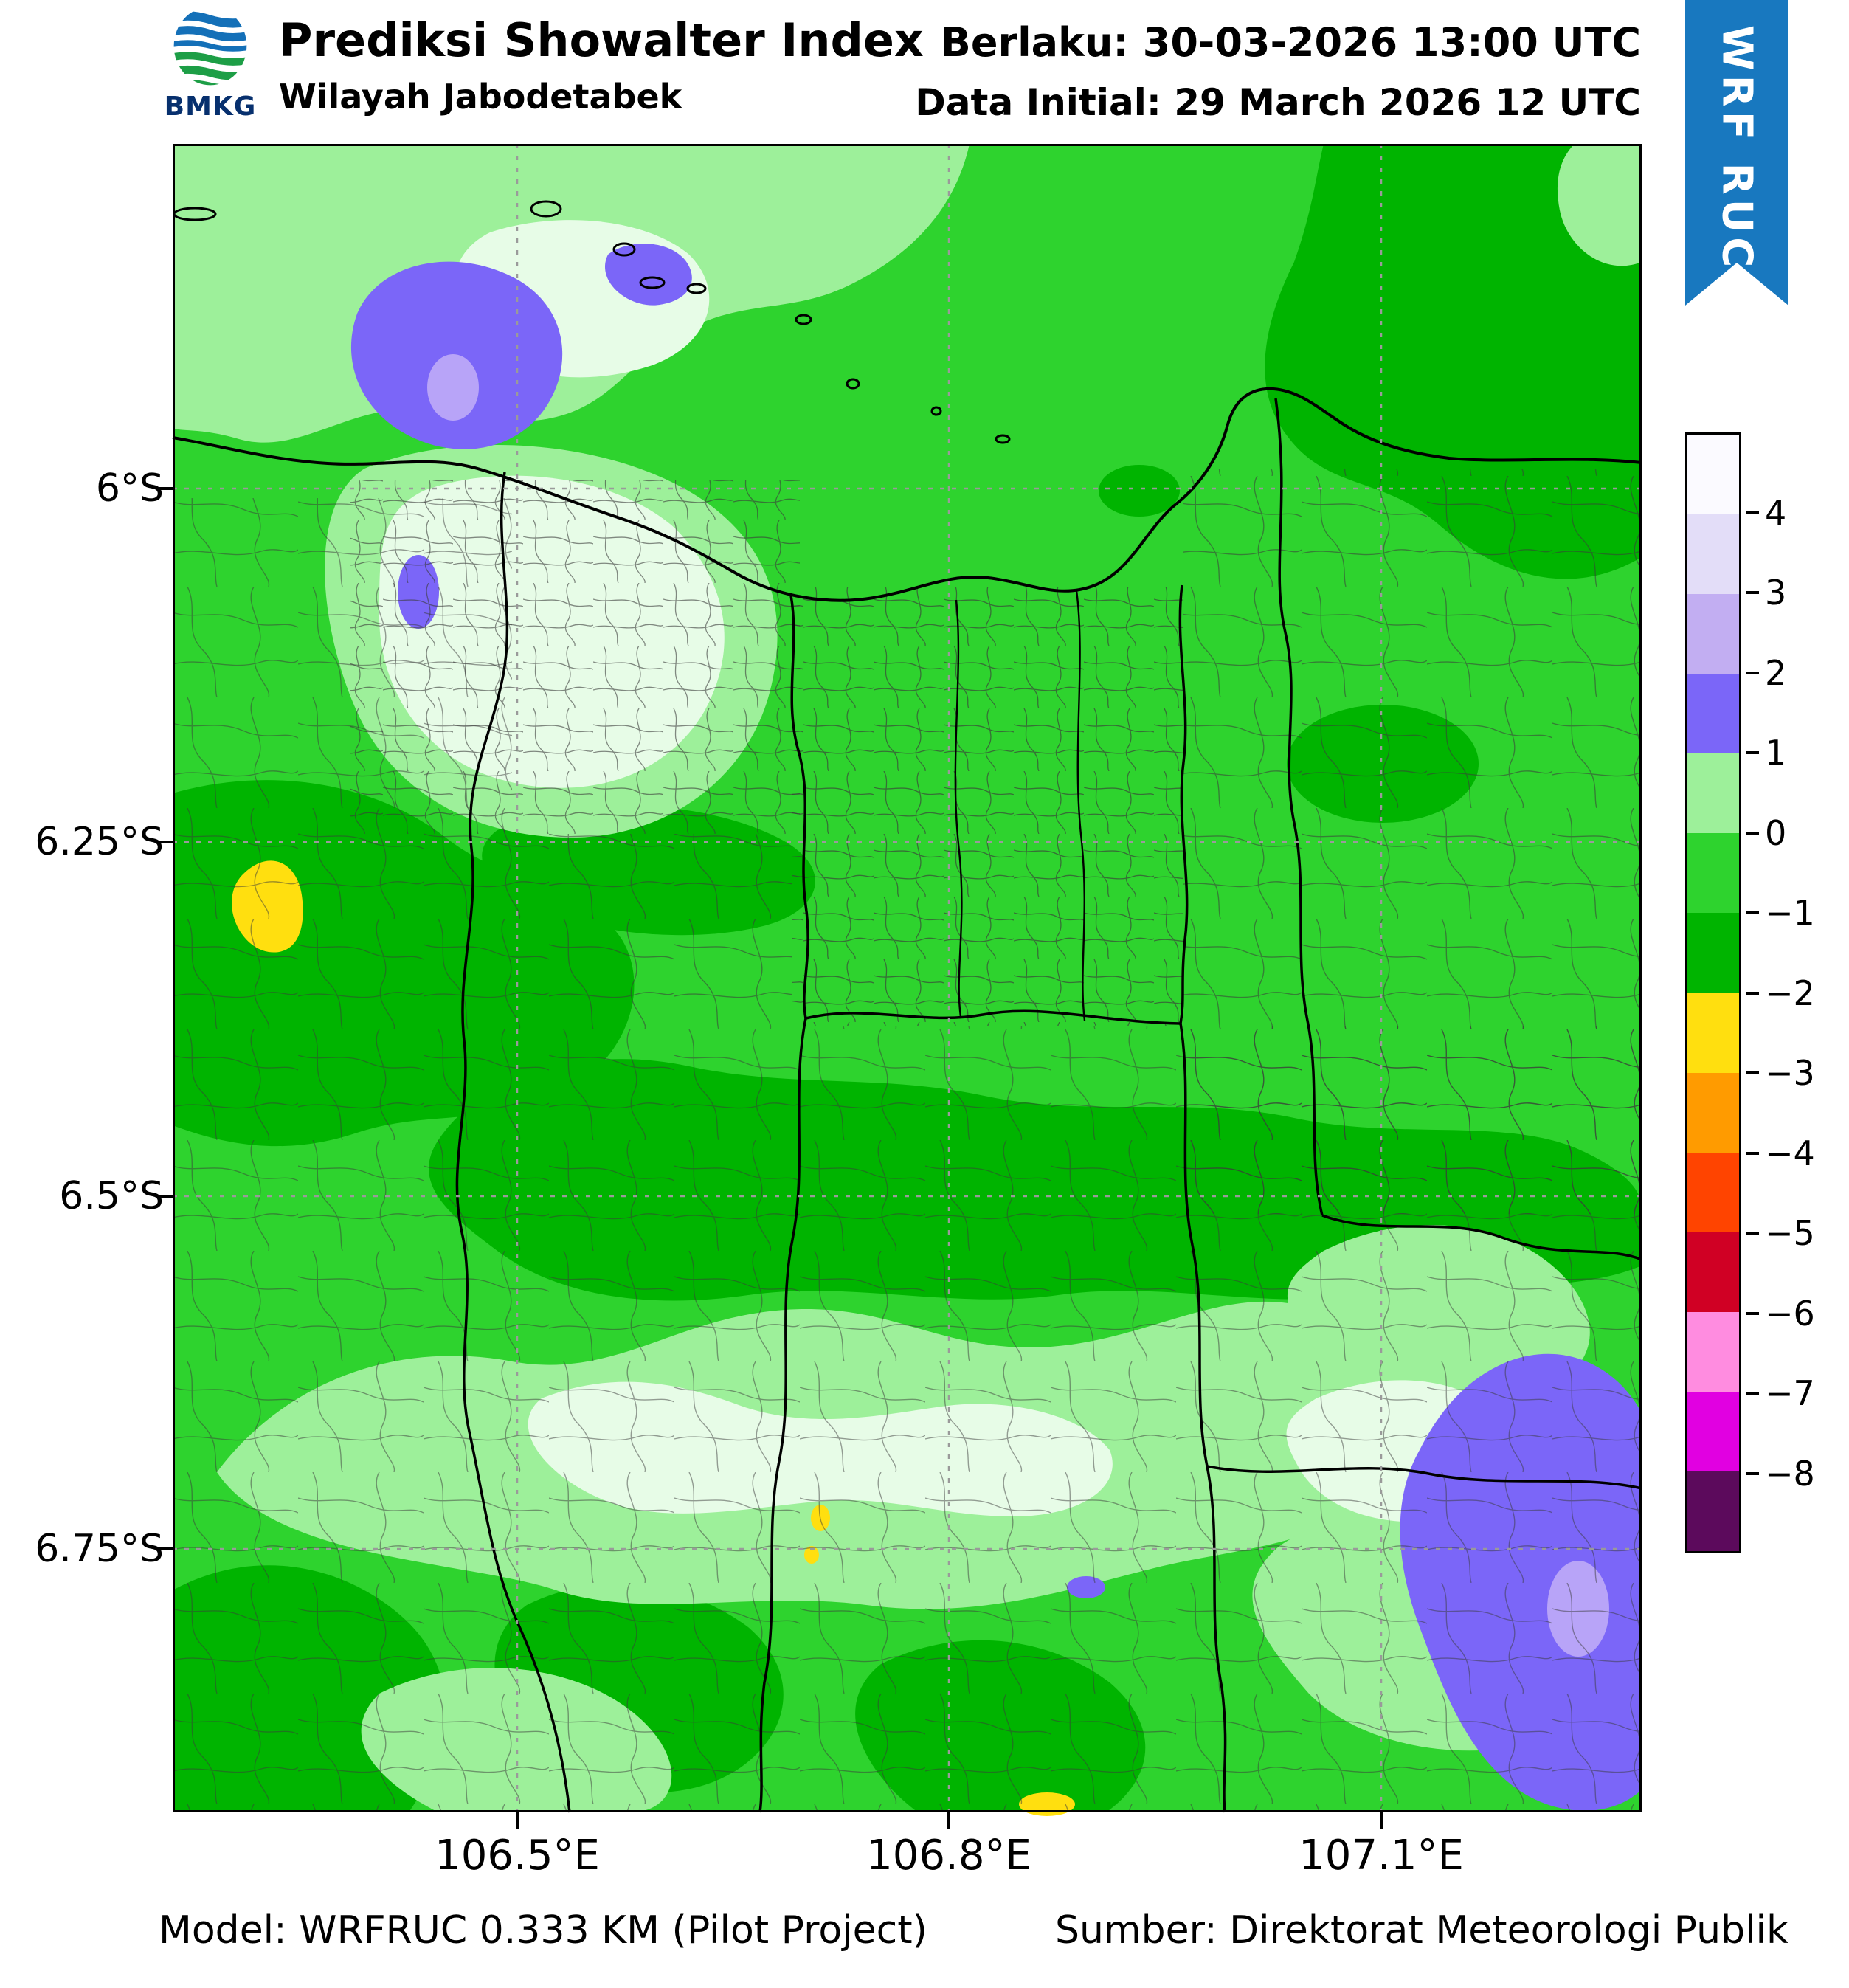 Image resolution: width=1849 pixels, height=1988 pixels. I want to click on colorbar-tick: 4, so click(1766, 513).